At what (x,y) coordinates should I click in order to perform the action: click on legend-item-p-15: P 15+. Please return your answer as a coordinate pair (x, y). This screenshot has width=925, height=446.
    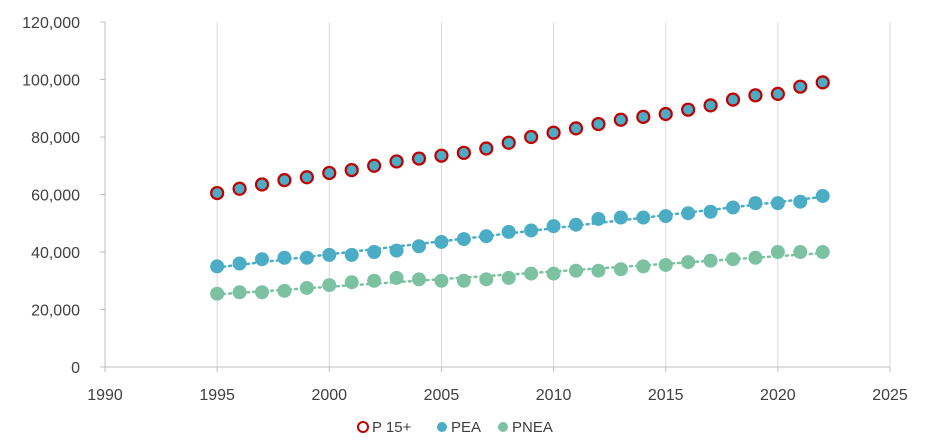
    Looking at the image, I should click on (384, 427).